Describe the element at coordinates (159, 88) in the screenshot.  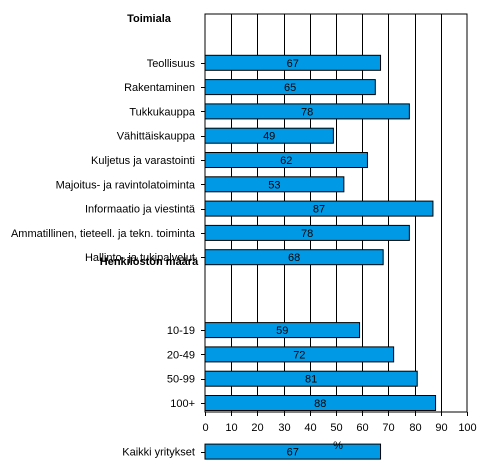
I see `category-label: Rakentaminen` at that location.